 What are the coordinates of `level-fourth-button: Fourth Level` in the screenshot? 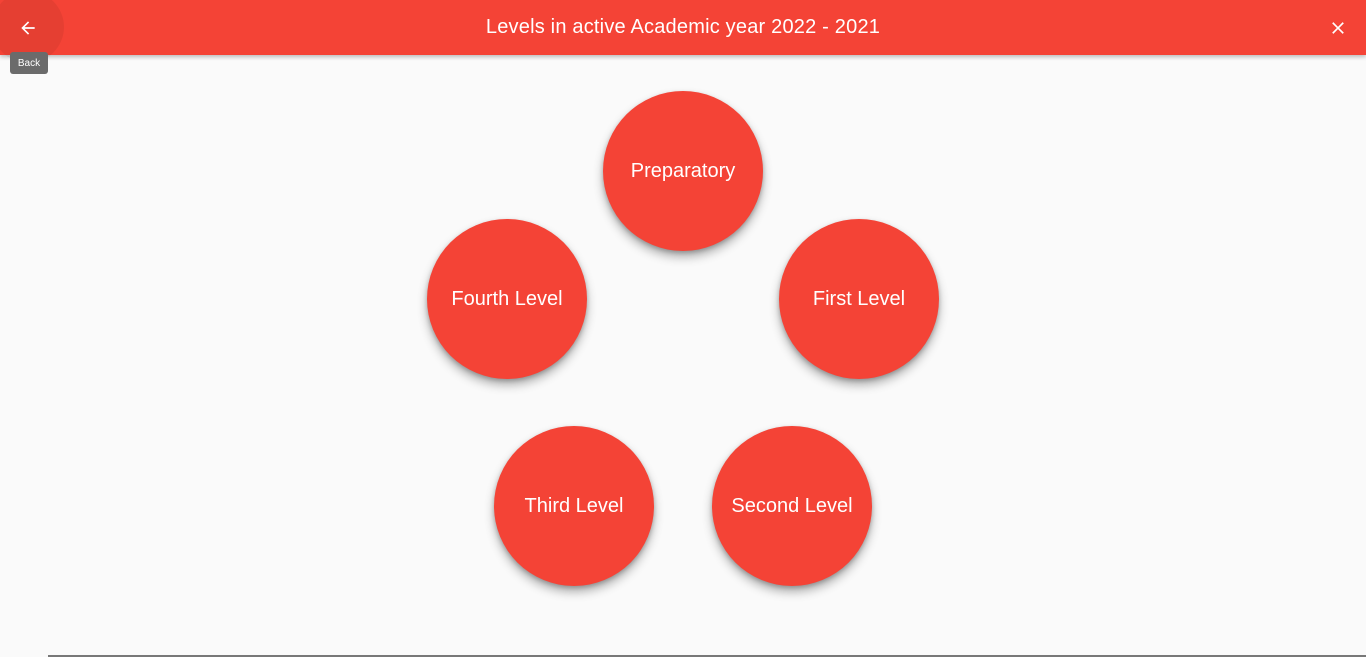 It's located at (507, 299).